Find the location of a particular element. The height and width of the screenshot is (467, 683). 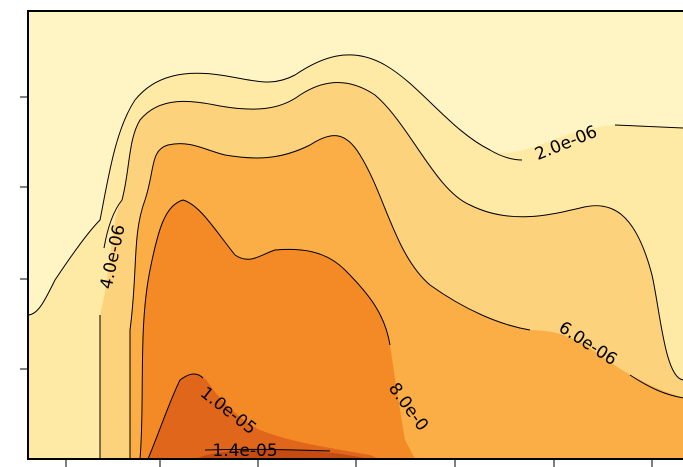

y-axis-ticks is located at coordinates (24, 233).